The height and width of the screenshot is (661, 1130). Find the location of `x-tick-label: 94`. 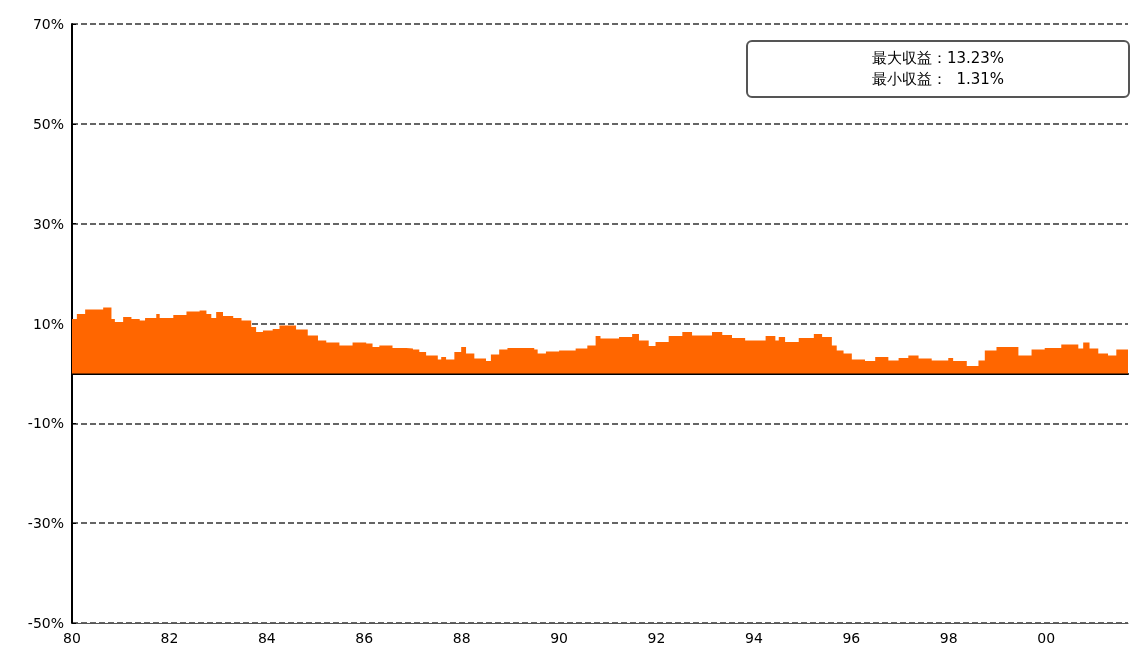

x-tick-label: 94 is located at coordinates (754, 638).